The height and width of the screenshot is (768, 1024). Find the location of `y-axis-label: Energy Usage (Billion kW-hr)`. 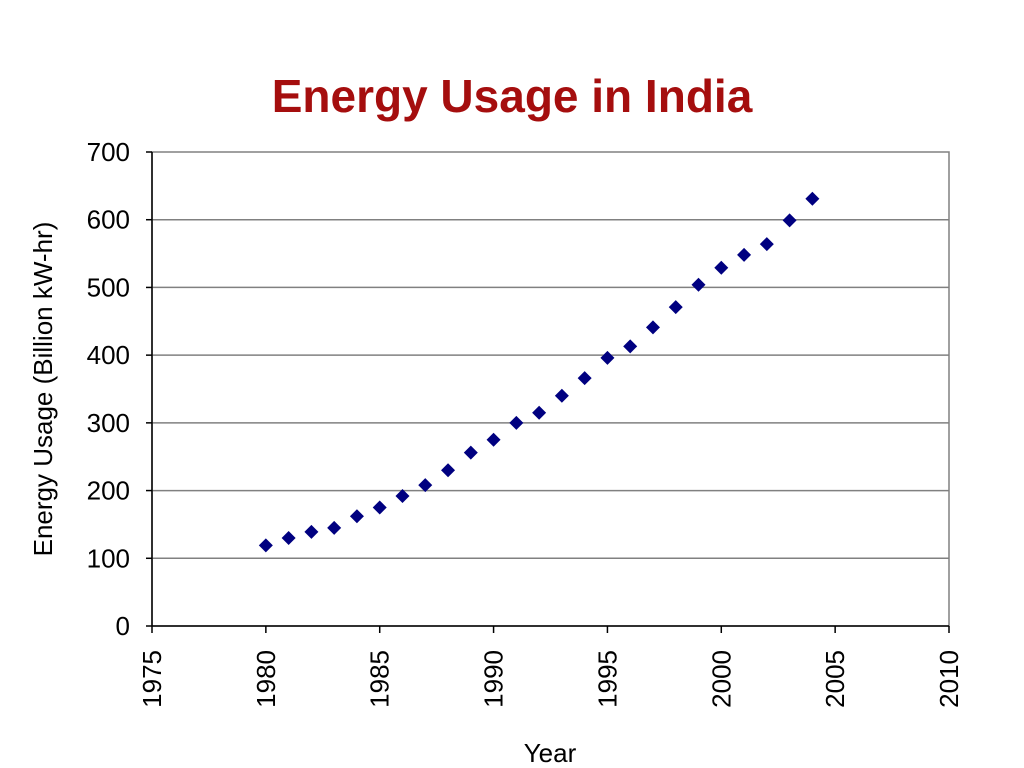

y-axis-label: Energy Usage (Billion kW-hr) is located at coordinates (43, 389).